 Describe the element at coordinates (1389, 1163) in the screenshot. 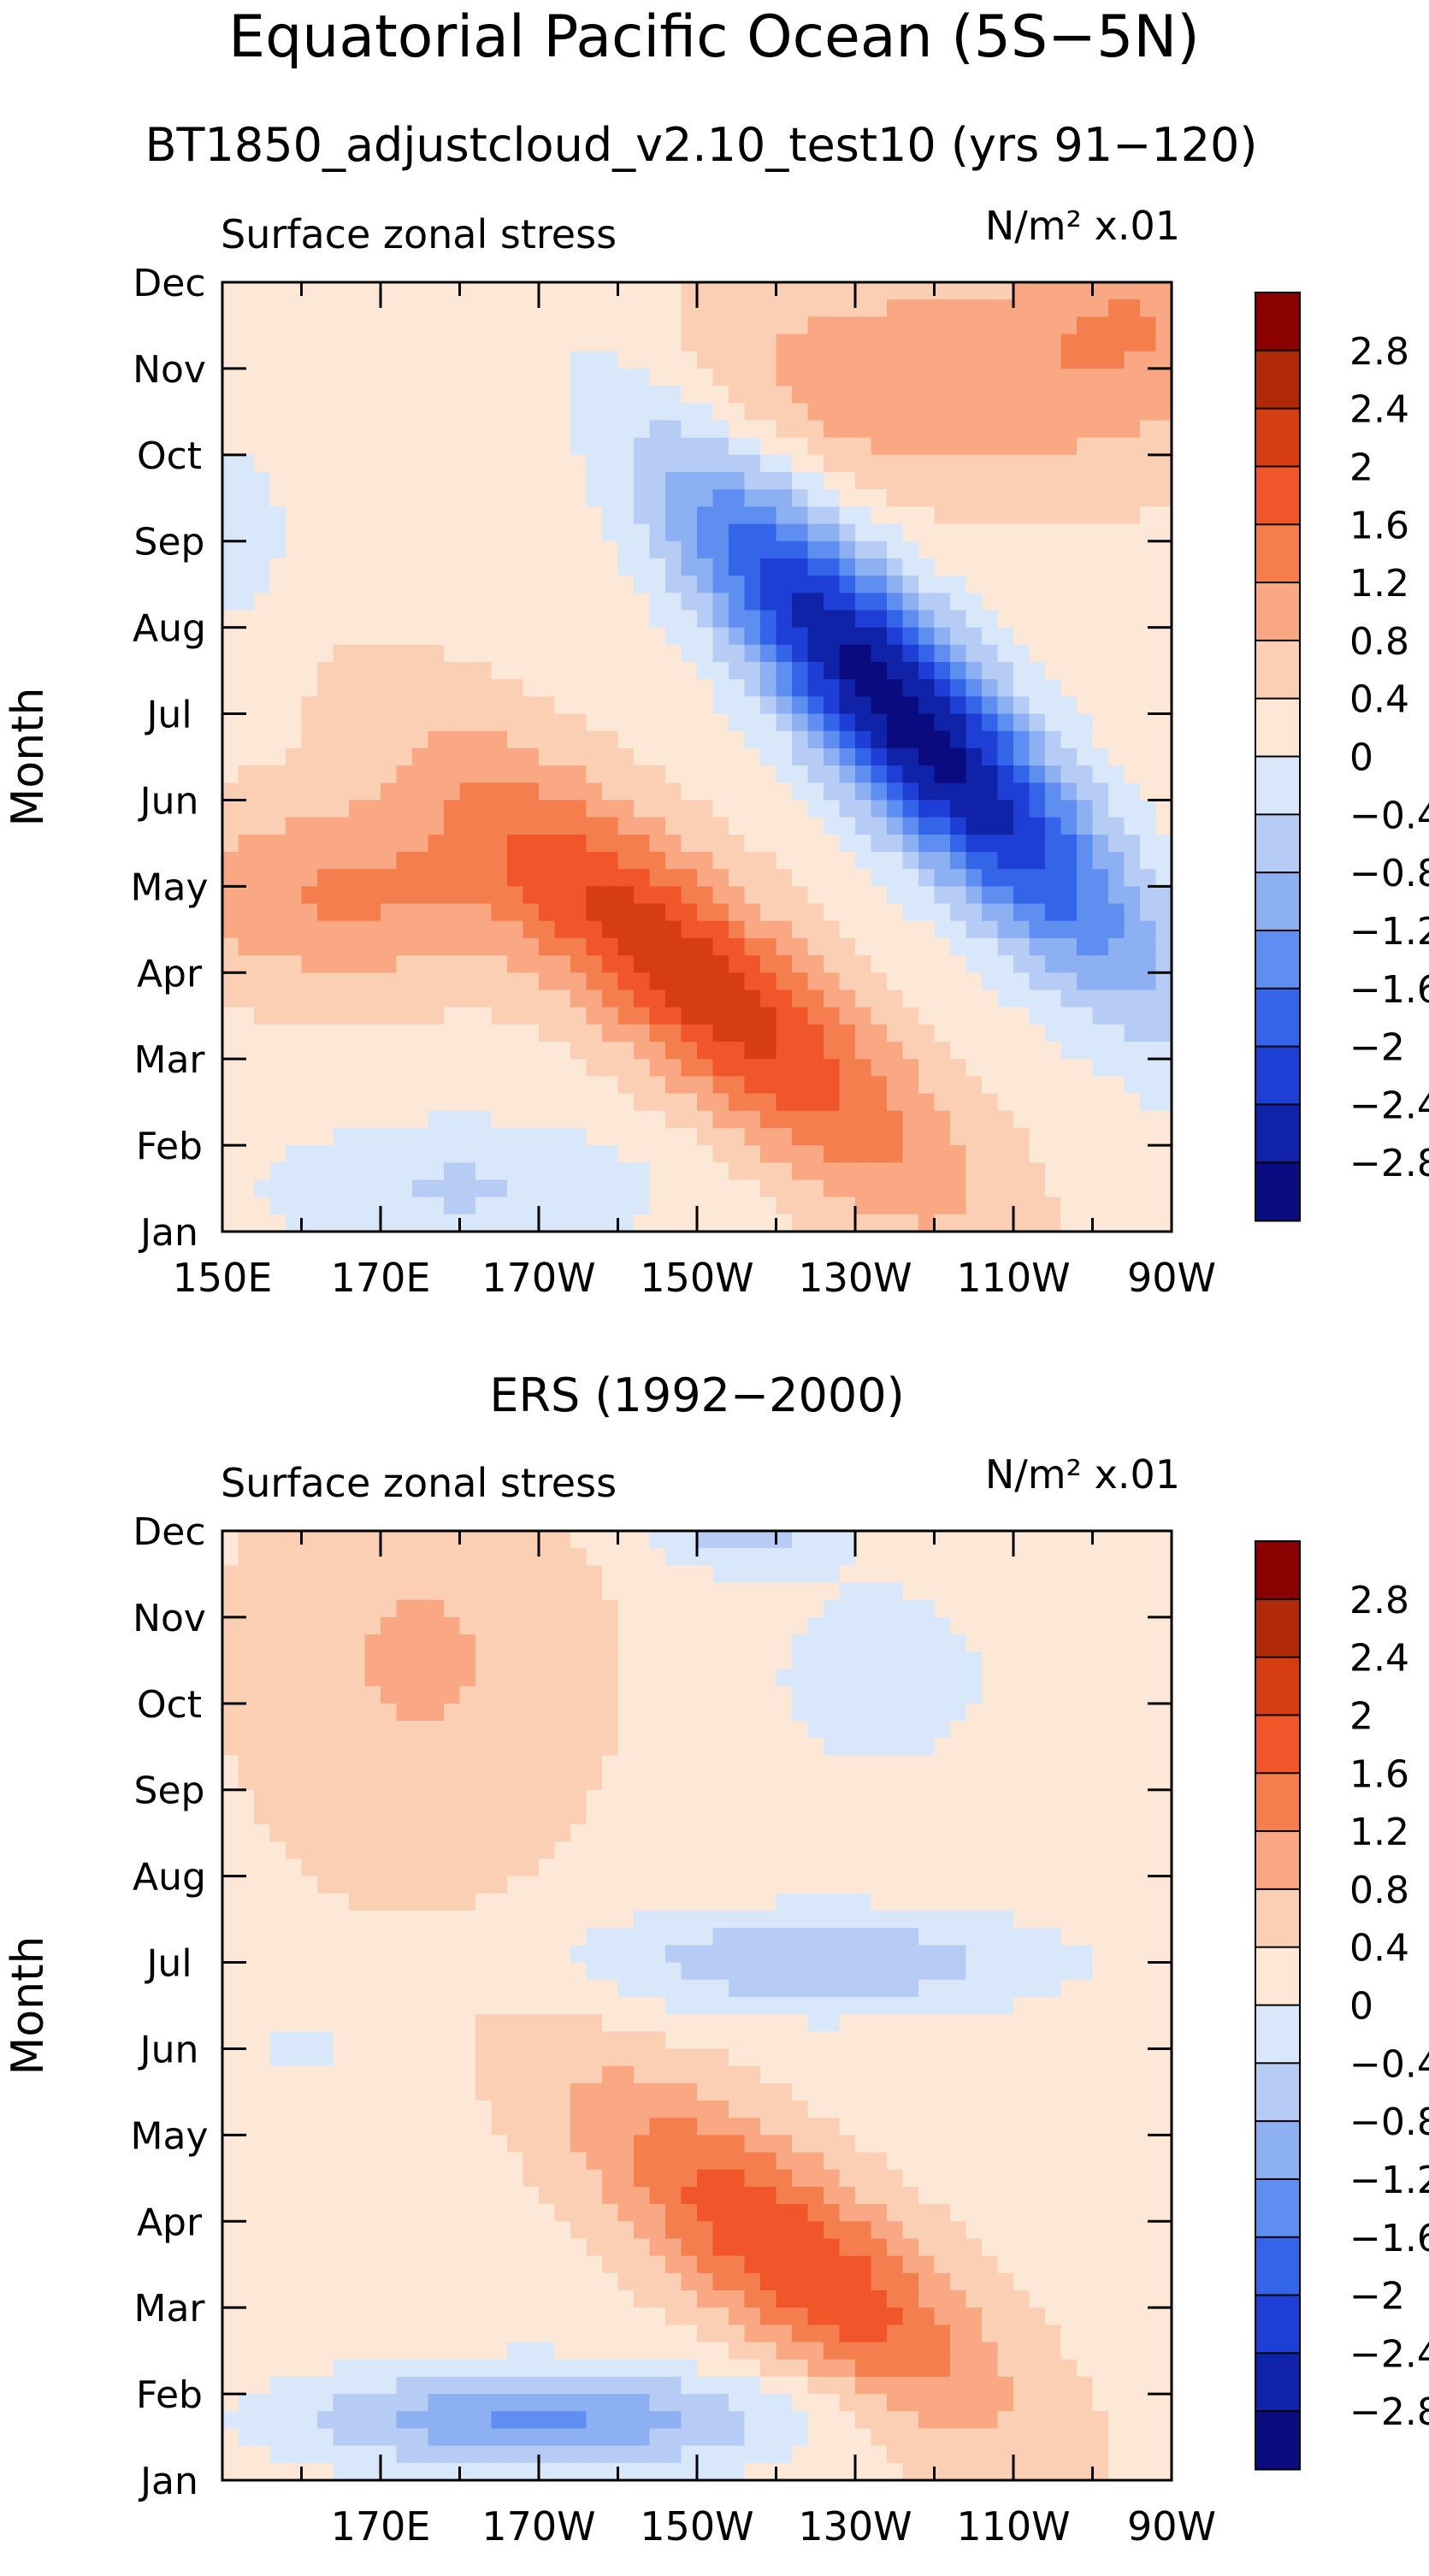

I see `colorbar-label: −2.8` at that location.